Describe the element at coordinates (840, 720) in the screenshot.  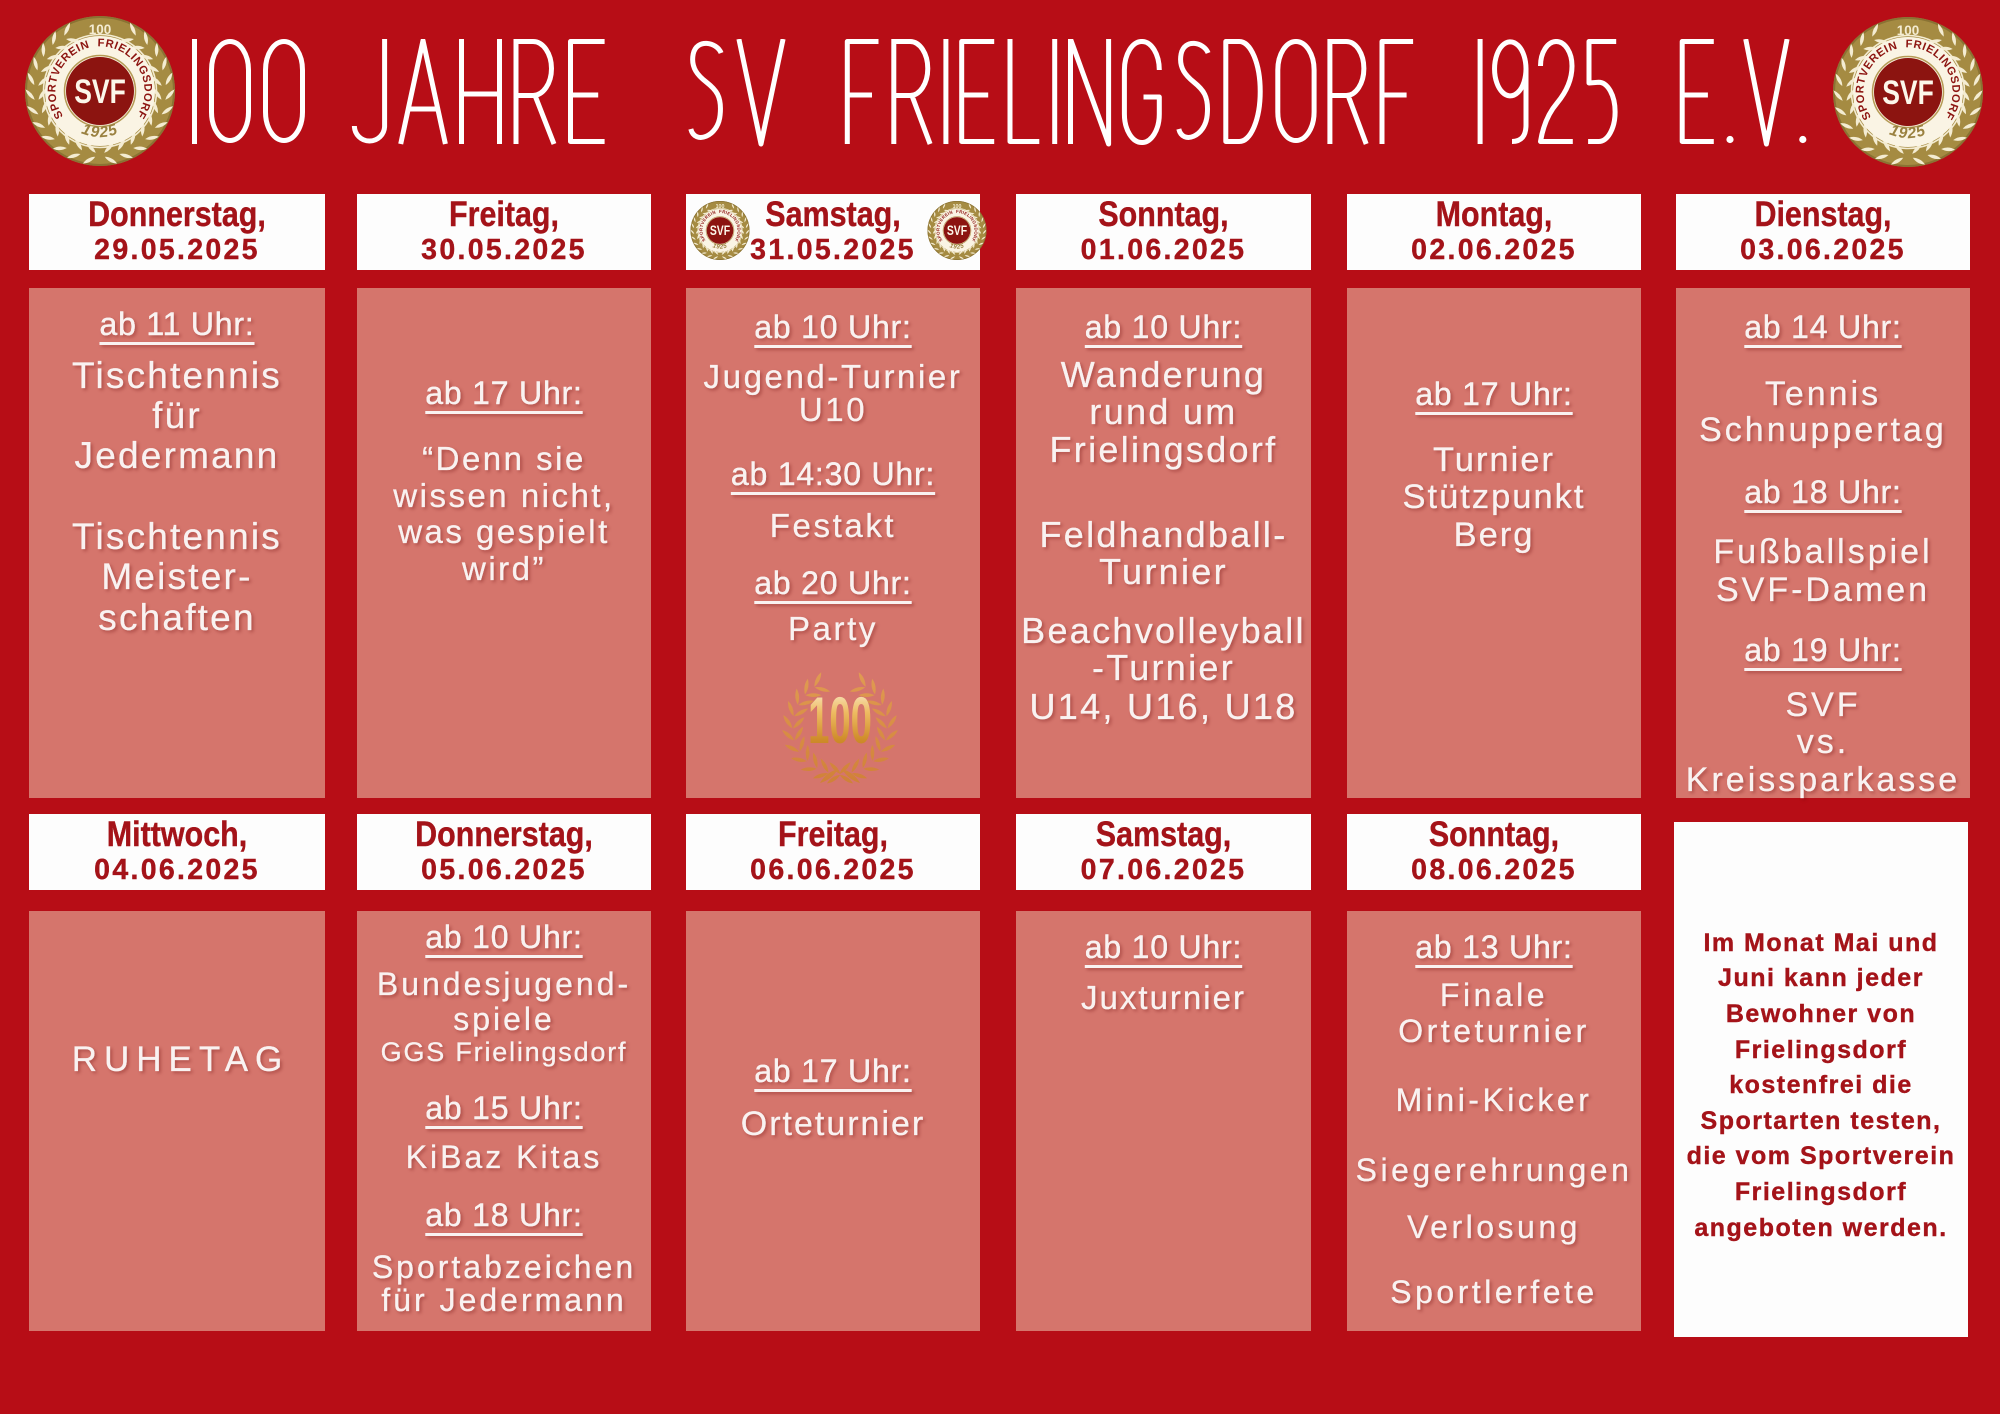
I see `svg-text: 100` at that location.